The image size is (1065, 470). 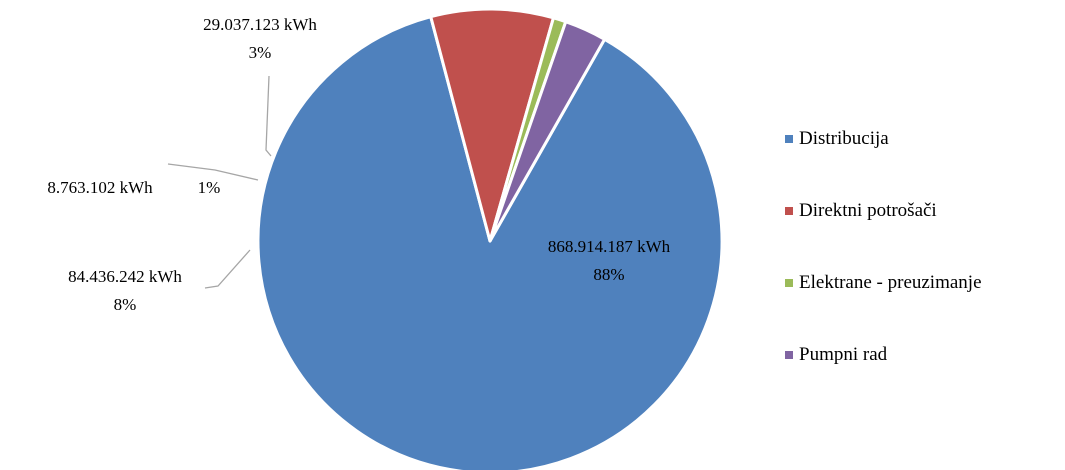 I want to click on legend-label-pumpni: Pumpni rad, so click(x=843, y=354).